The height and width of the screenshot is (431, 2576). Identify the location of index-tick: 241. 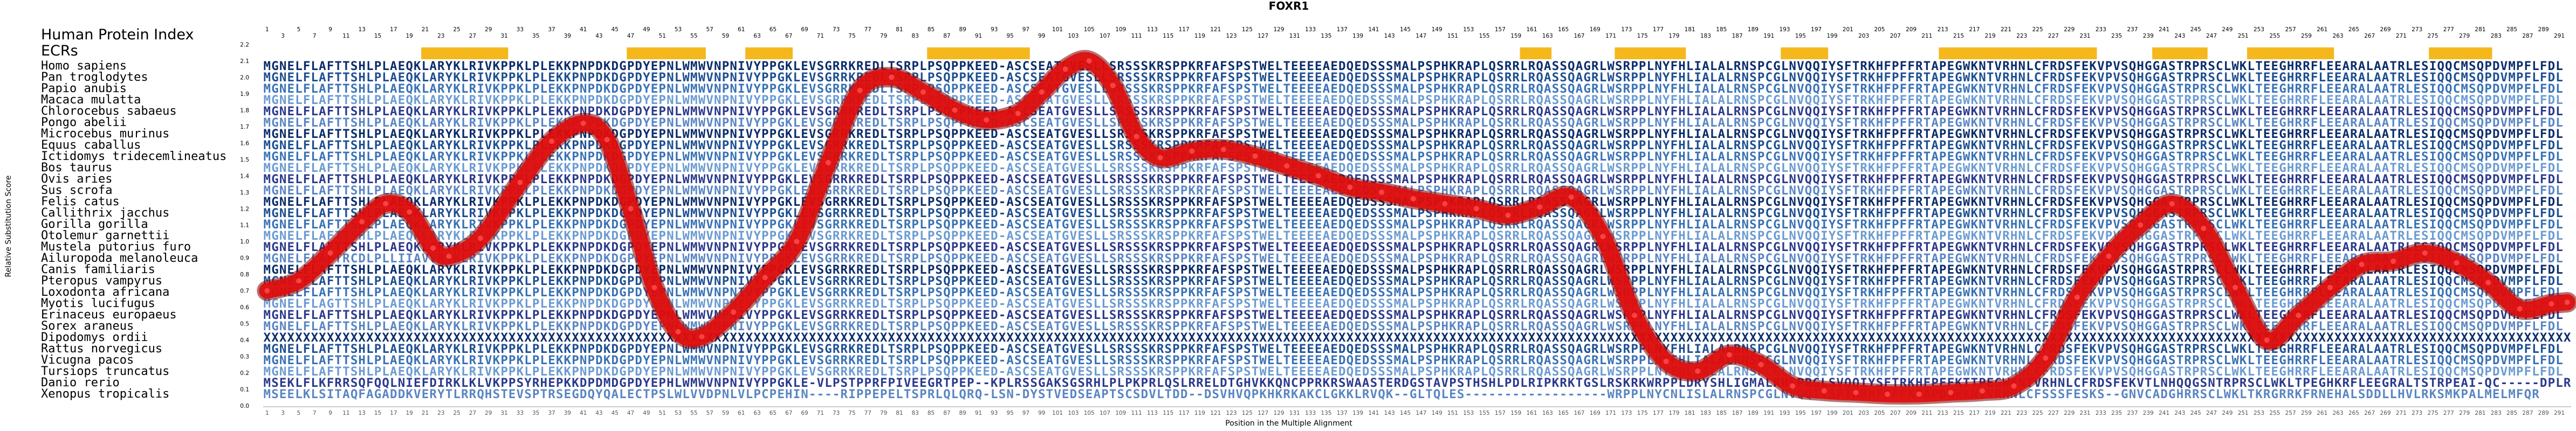
(2164, 29).